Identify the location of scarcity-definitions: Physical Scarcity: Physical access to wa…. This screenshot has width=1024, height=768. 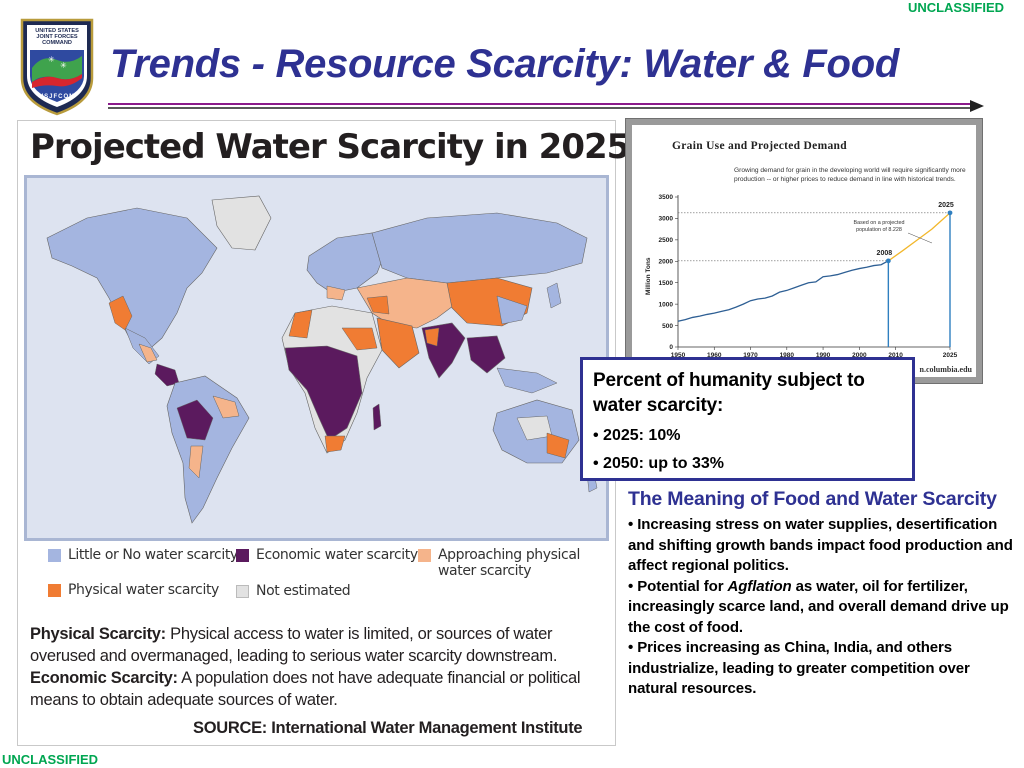
(320, 667).